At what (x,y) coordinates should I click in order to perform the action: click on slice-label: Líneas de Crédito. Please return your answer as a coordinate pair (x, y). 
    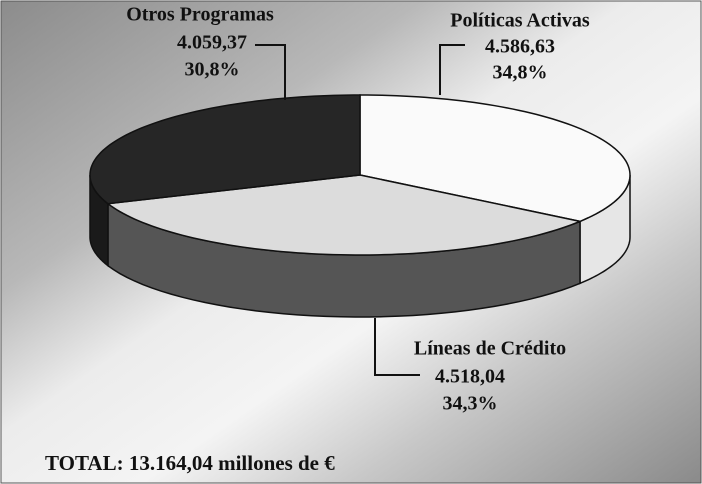
    Looking at the image, I should click on (490, 349).